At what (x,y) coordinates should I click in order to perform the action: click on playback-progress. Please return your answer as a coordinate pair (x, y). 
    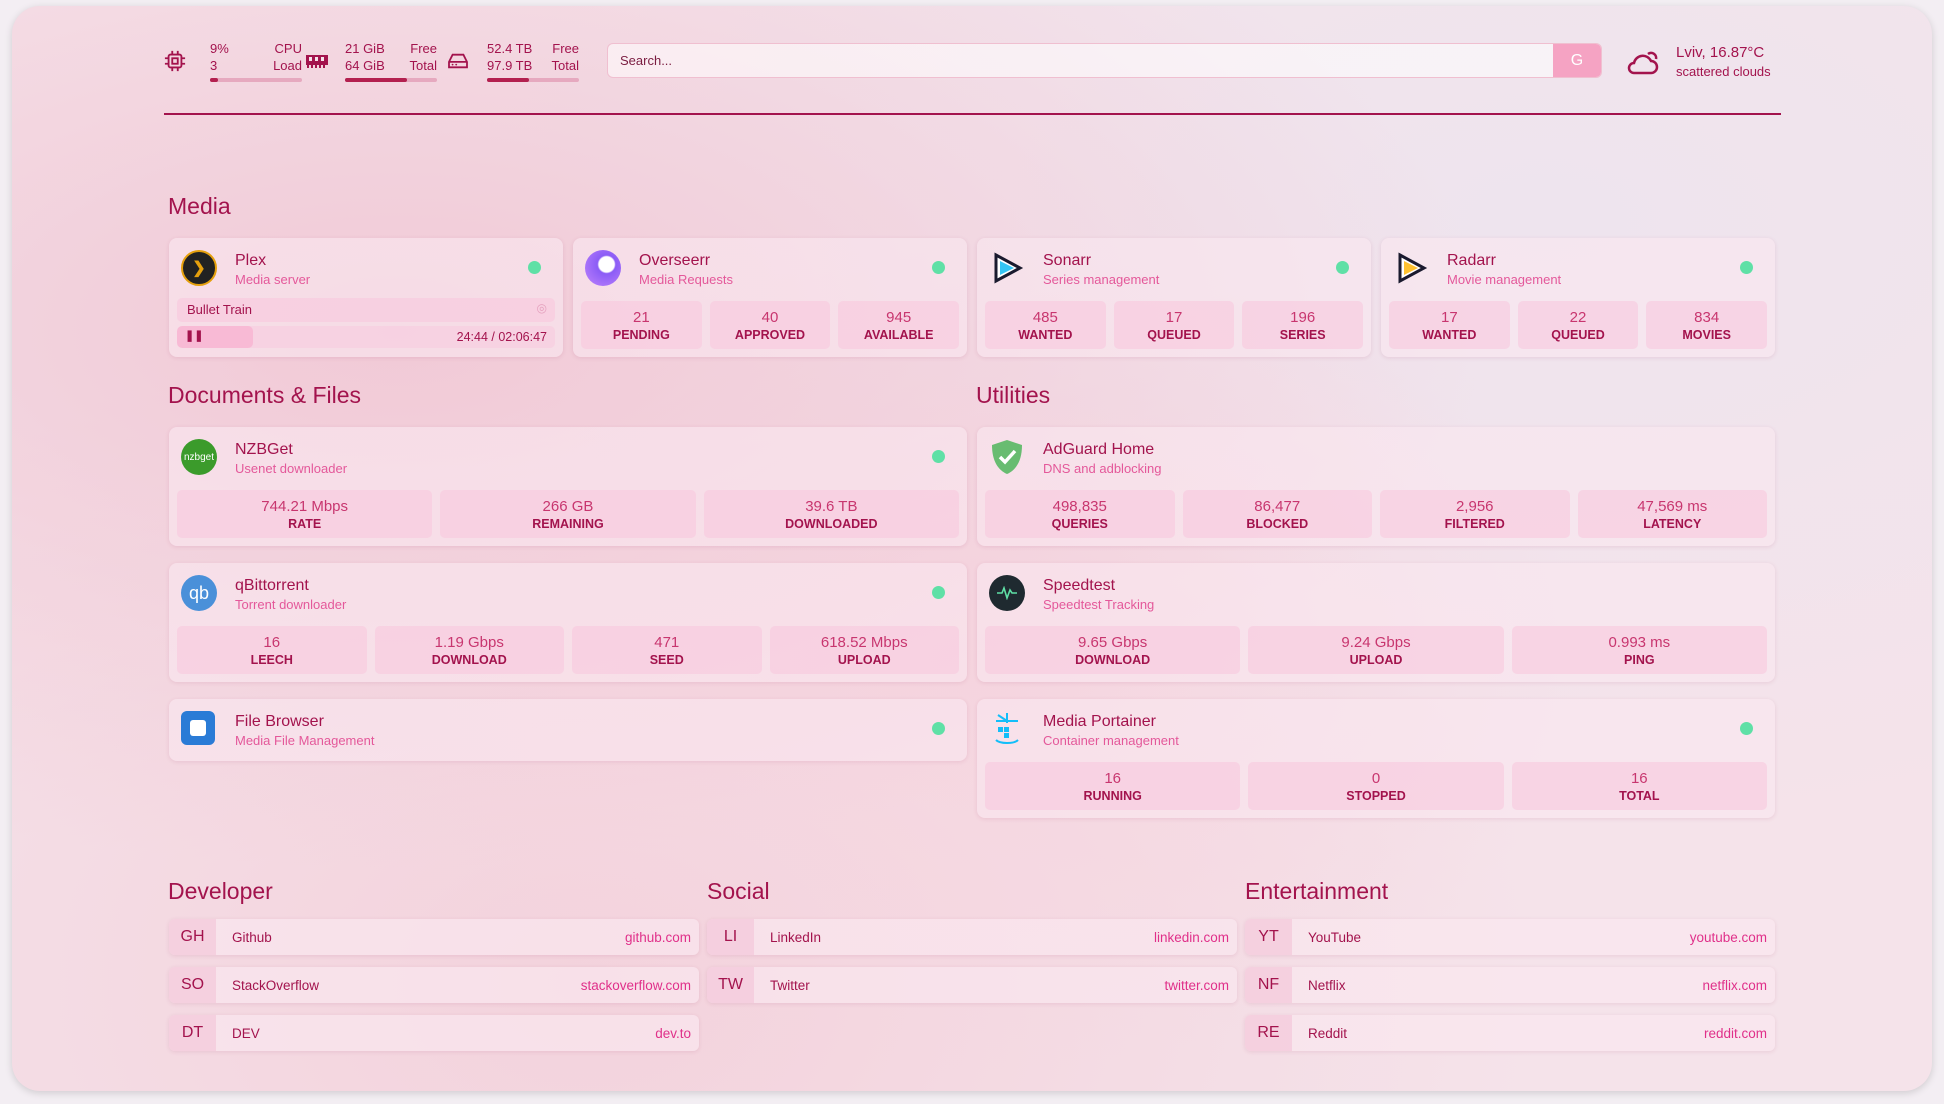
    Looking at the image, I should click on (215, 337).